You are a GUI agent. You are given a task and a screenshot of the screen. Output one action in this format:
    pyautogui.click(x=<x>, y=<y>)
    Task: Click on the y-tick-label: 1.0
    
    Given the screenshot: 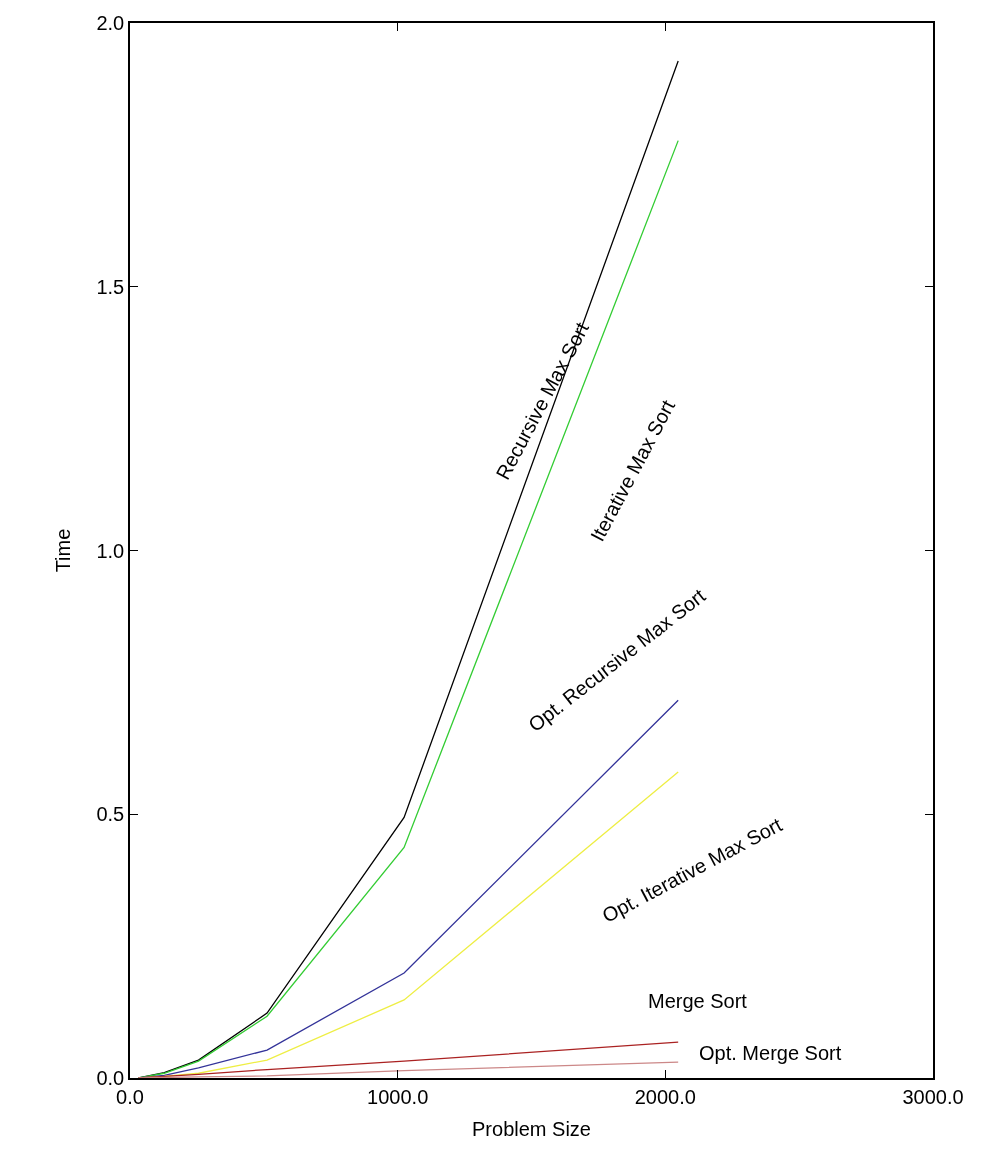 What is the action you would take?
    pyautogui.click(x=110, y=550)
    